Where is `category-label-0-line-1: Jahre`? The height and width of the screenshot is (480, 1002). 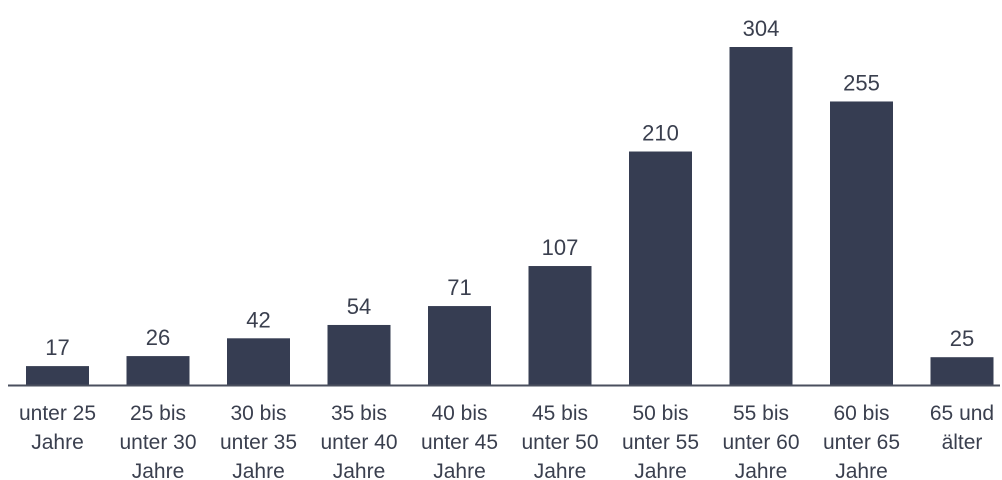 category-label-0-line-1: Jahre is located at coordinates (57, 442).